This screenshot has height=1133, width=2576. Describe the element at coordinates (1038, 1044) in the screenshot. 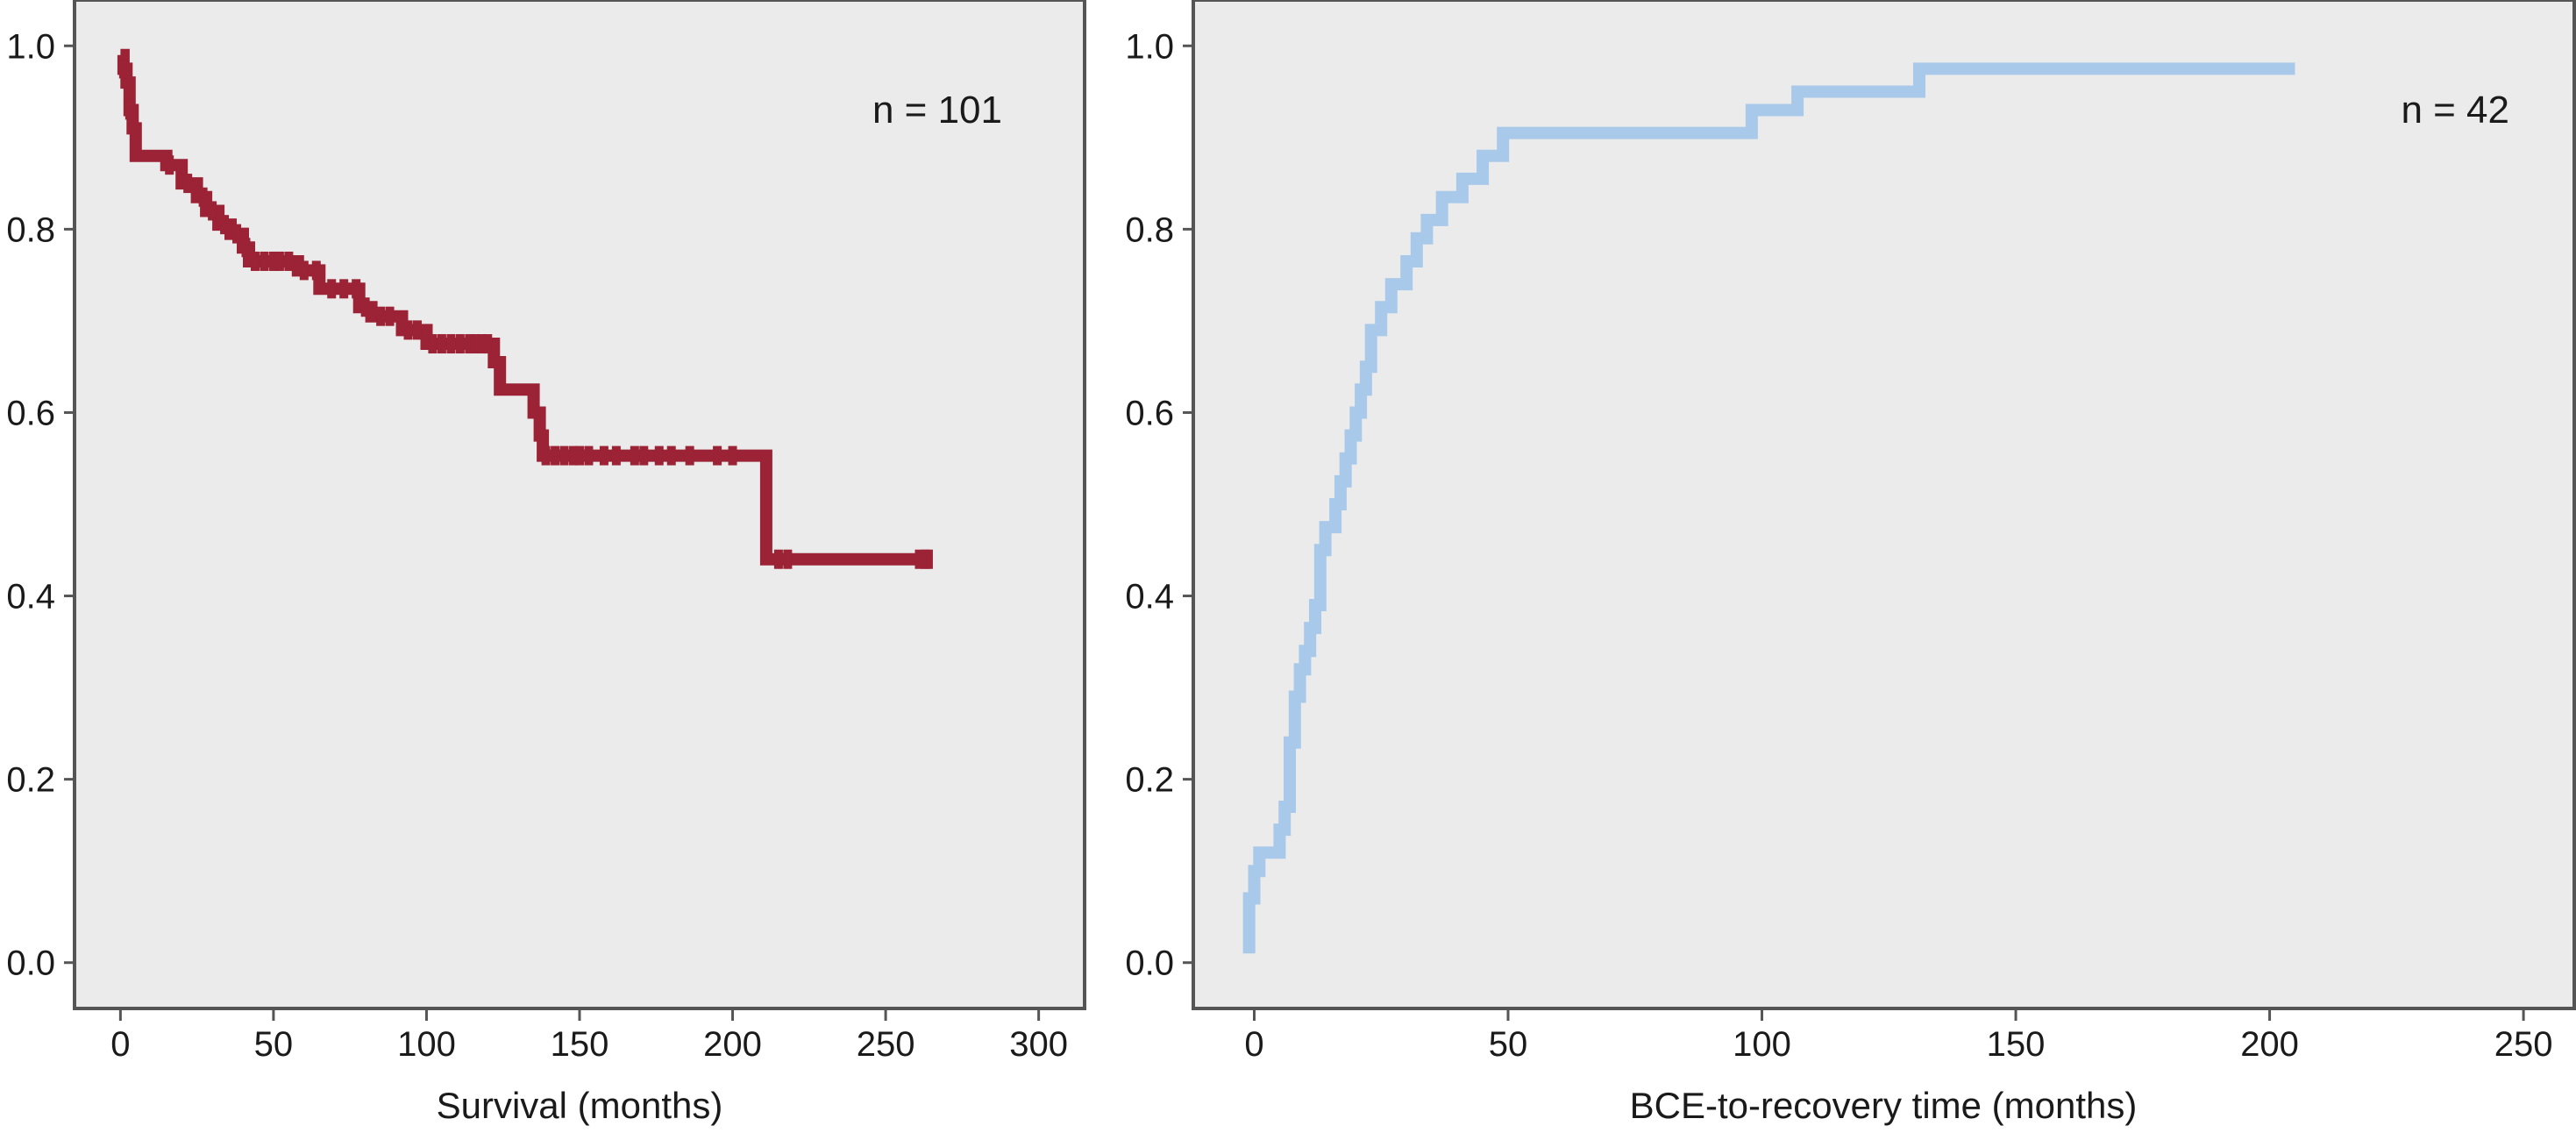

I see `x-tick-label: 300` at that location.